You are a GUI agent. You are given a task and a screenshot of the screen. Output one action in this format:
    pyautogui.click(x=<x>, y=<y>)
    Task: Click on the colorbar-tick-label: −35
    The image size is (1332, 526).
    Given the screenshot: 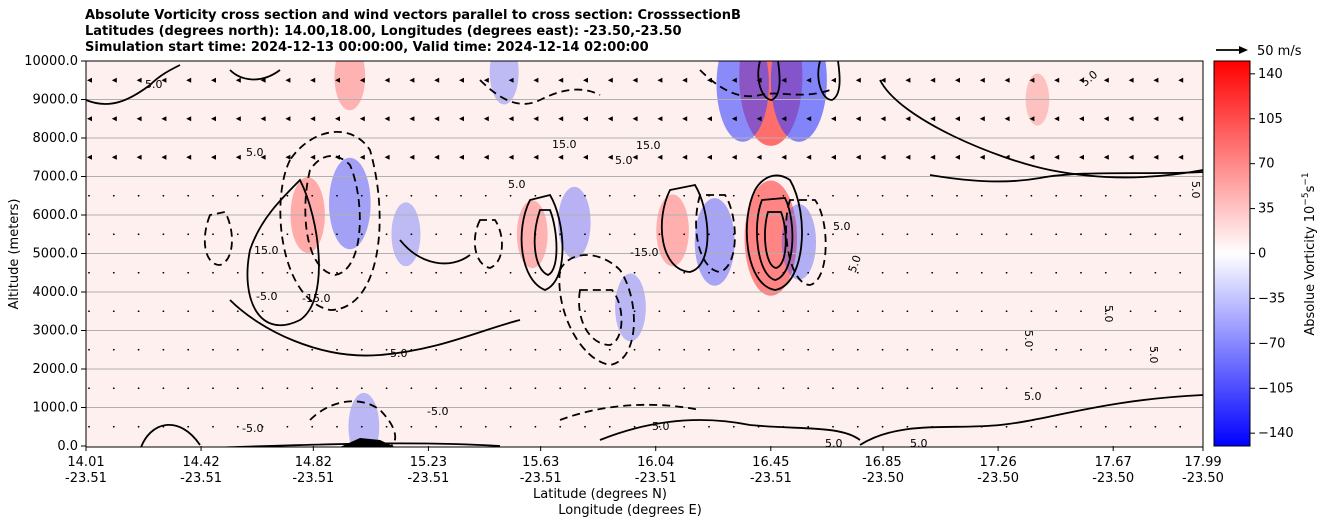 What is the action you would take?
    pyautogui.click(x=1271, y=298)
    